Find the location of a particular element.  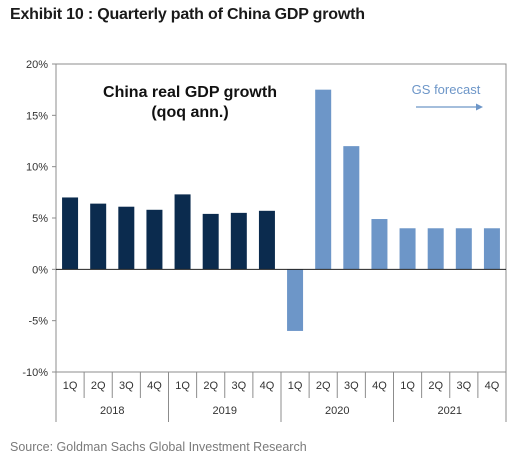

y-tick-label: 0% is located at coordinates (40, 270).